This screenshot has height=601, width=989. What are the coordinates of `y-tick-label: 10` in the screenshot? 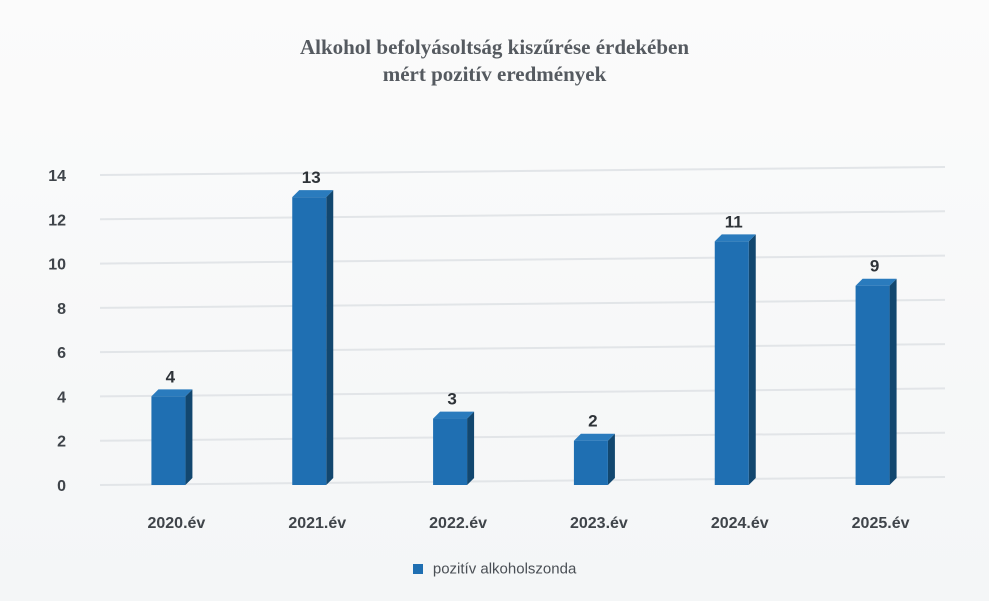 It's located at (57, 265).